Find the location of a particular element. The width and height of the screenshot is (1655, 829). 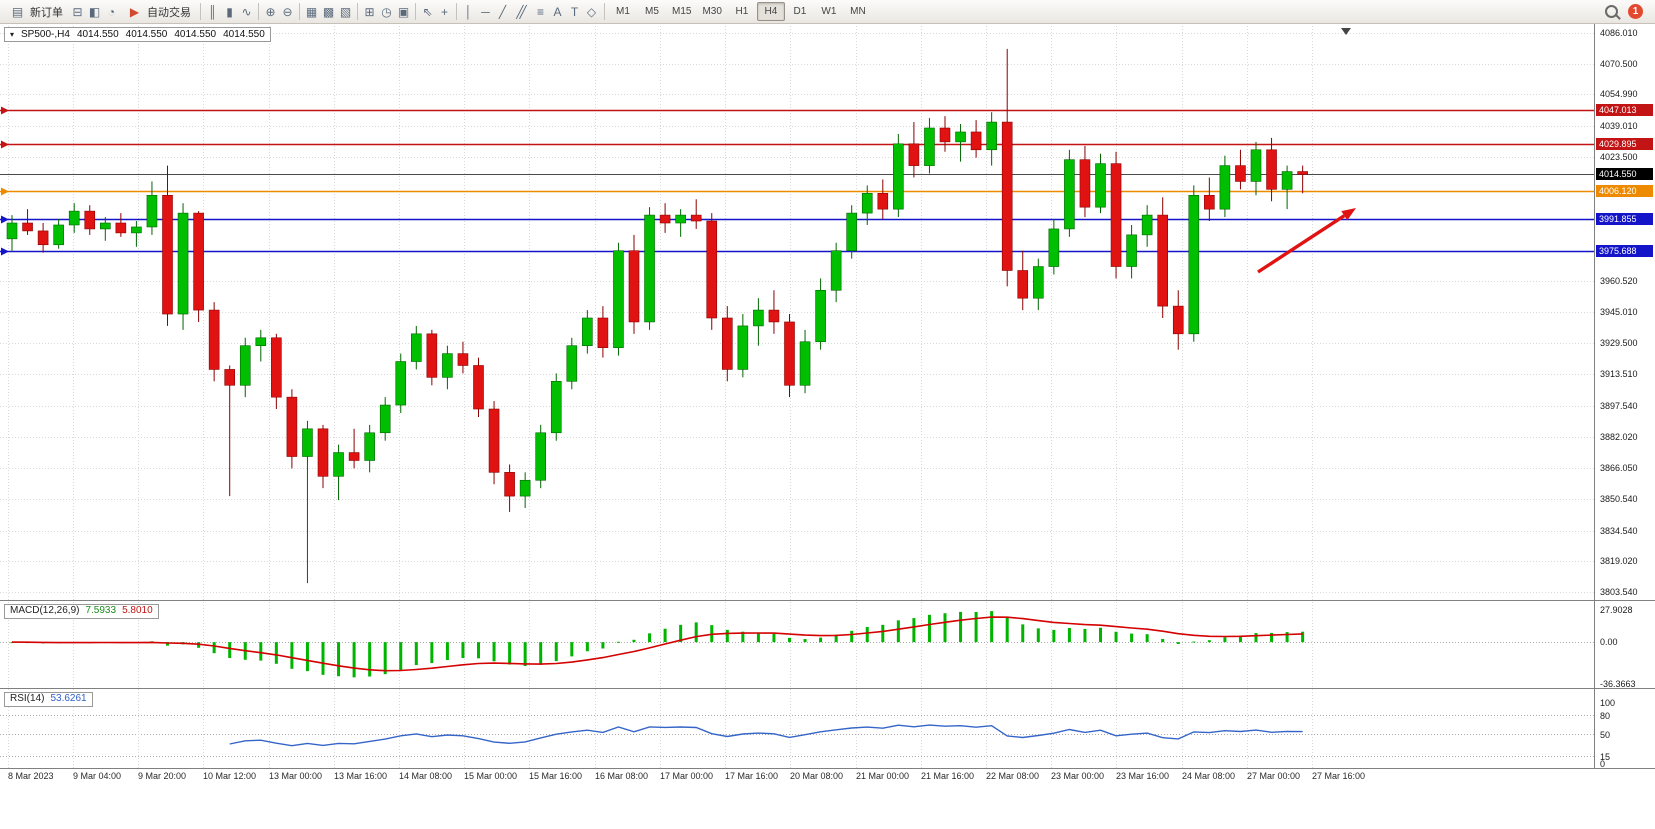

time-axis-label: 9 Mar 04:00 is located at coordinates (97, 776).